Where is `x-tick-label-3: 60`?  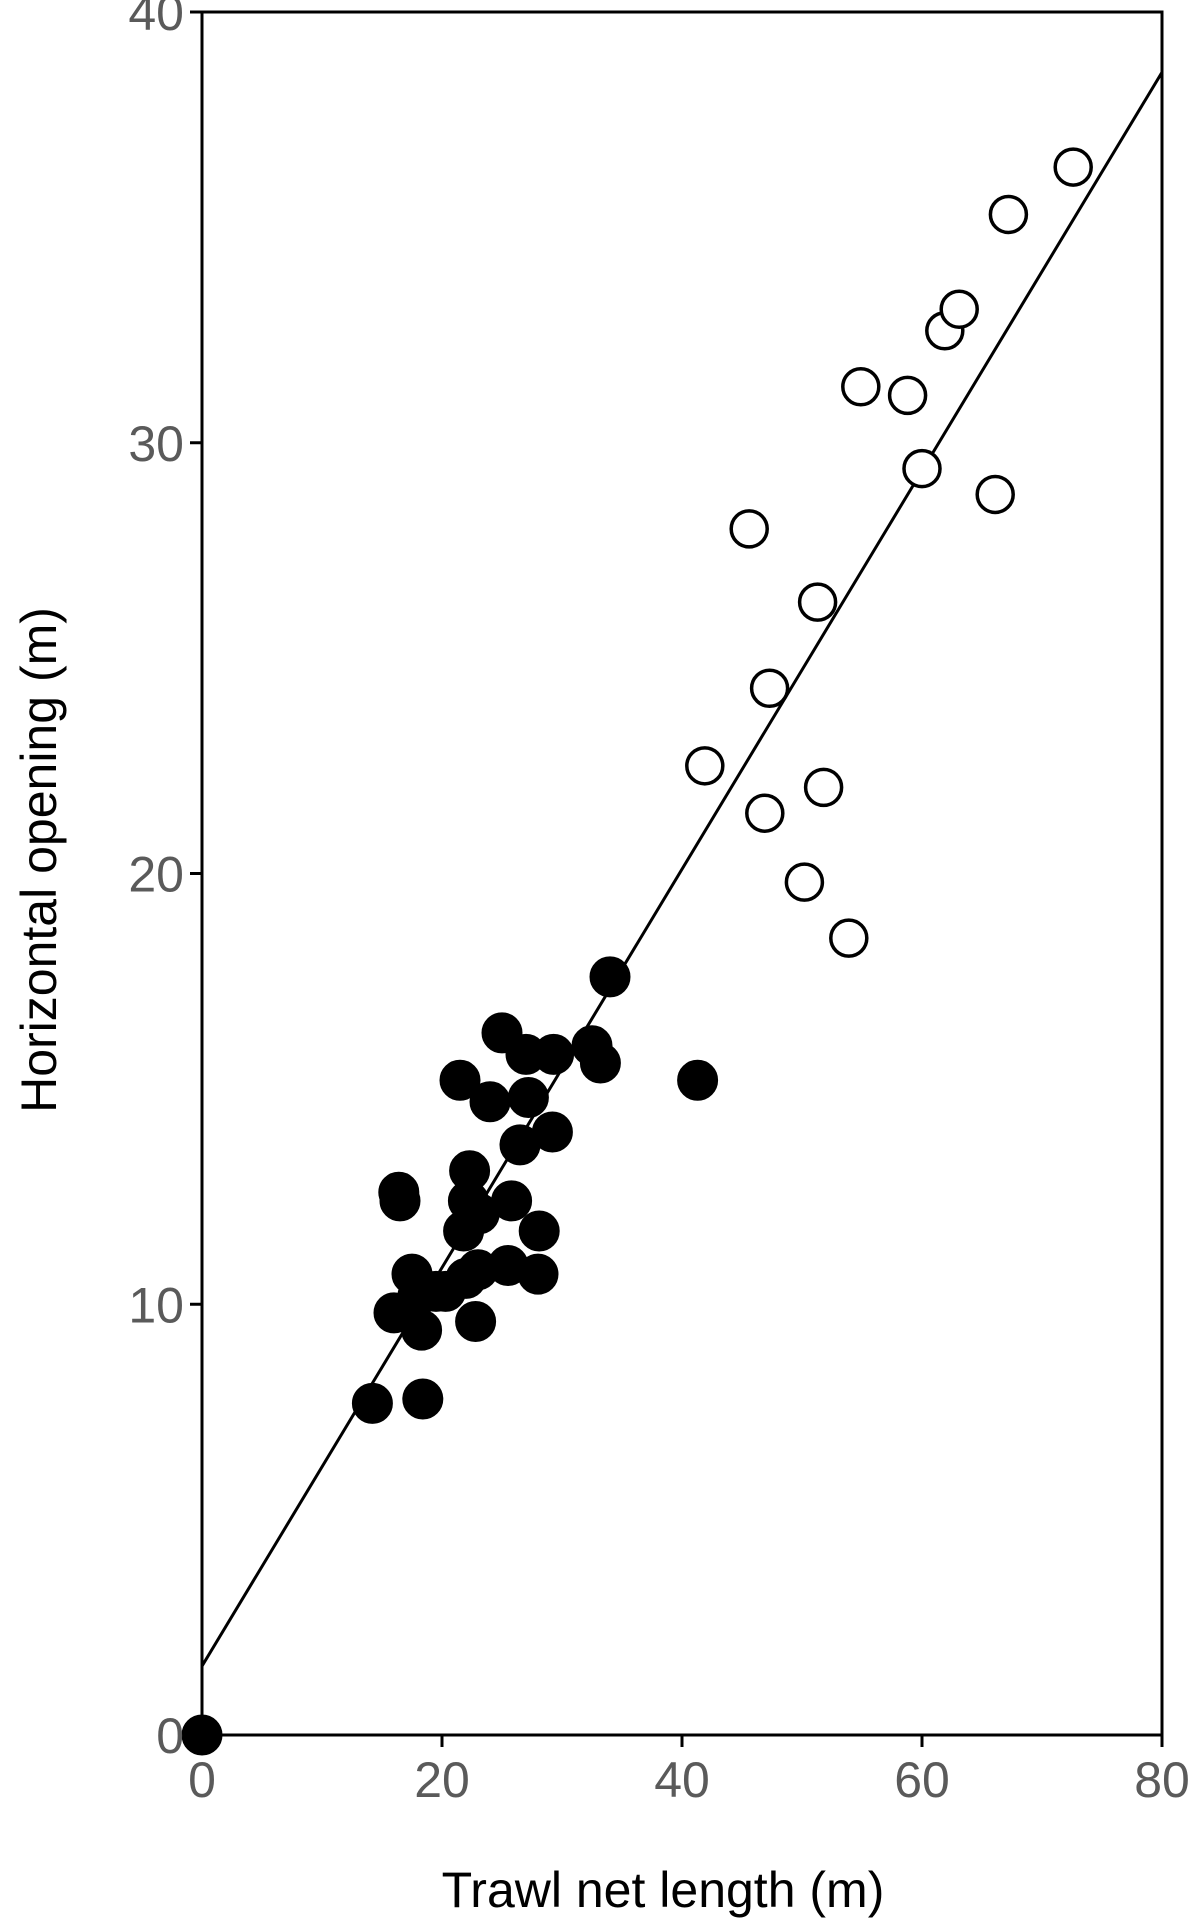
x-tick-label-3: 60 is located at coordinates (922, 1780).